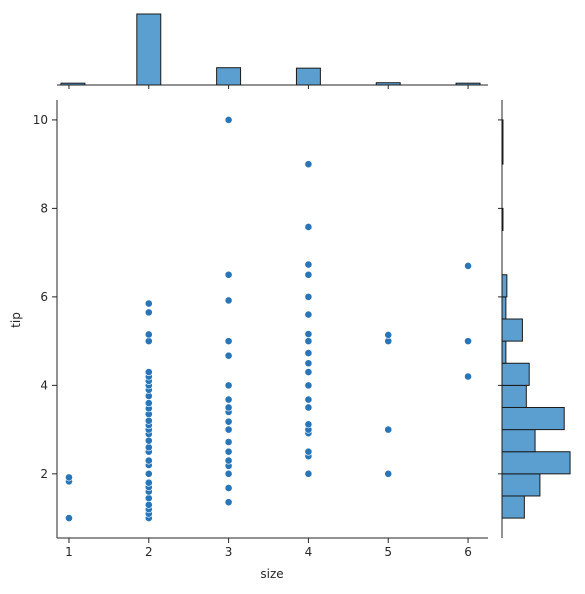 This screenshot has height=594, width=585. What do you see at coordinates (272, 51) in the screenshot?
I see `x-marginal-histogram` at bounding box center [272, 51].